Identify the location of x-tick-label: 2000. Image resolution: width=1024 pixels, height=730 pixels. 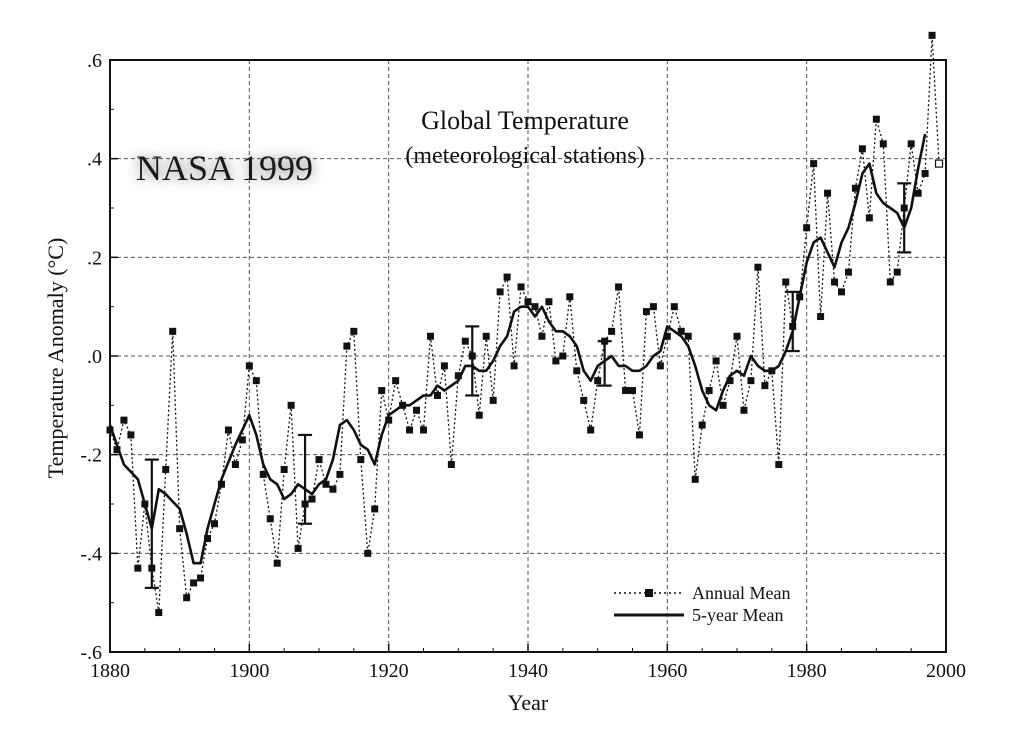
(946, 671).